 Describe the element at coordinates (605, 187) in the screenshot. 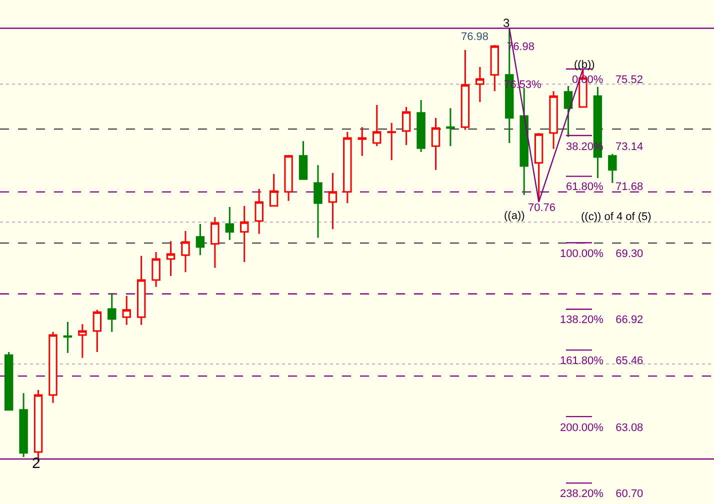

I see `ref-line-label: 61.80% 71.68` at that location.